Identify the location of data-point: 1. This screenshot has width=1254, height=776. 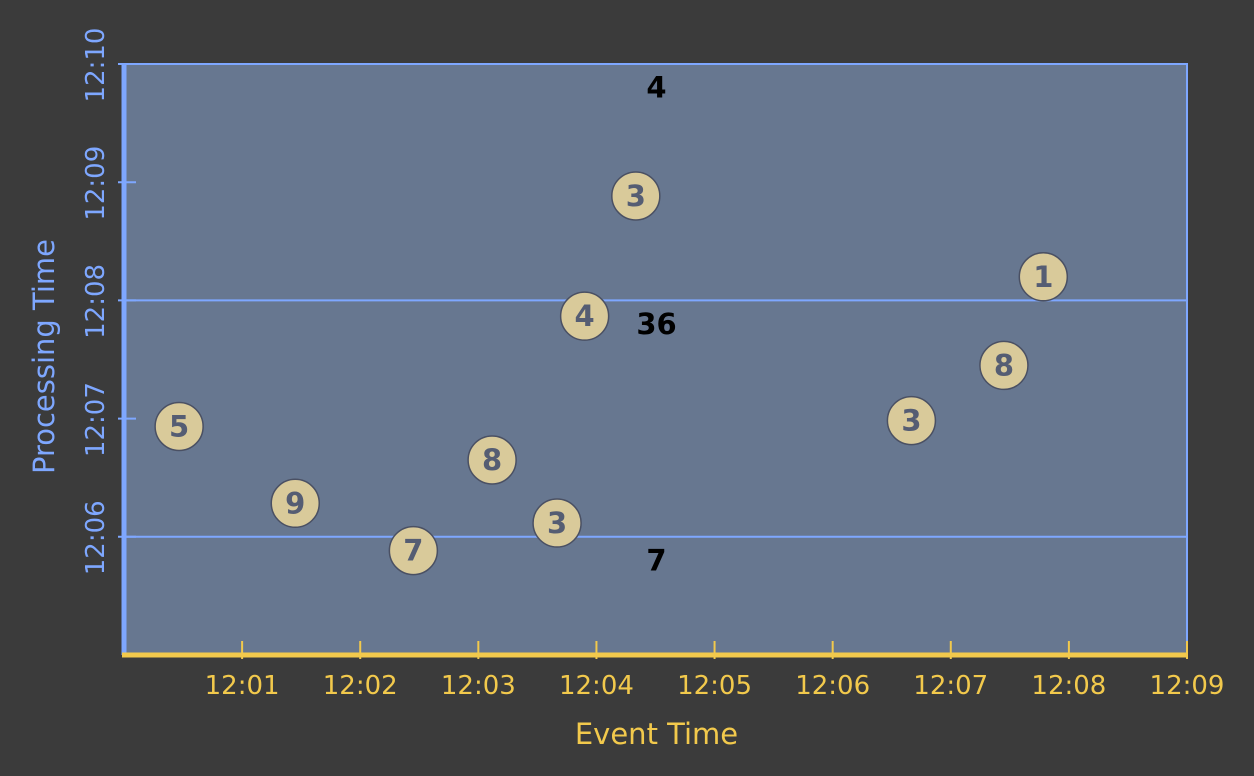
(1043, 277).